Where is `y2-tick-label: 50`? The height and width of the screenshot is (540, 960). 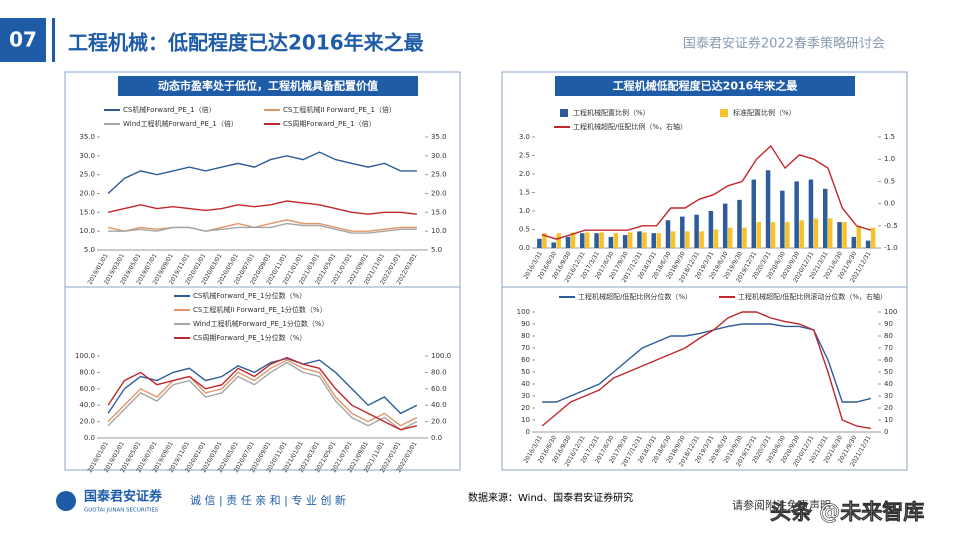
y2-tick-label: 50 is located at coordinates (888, 372).